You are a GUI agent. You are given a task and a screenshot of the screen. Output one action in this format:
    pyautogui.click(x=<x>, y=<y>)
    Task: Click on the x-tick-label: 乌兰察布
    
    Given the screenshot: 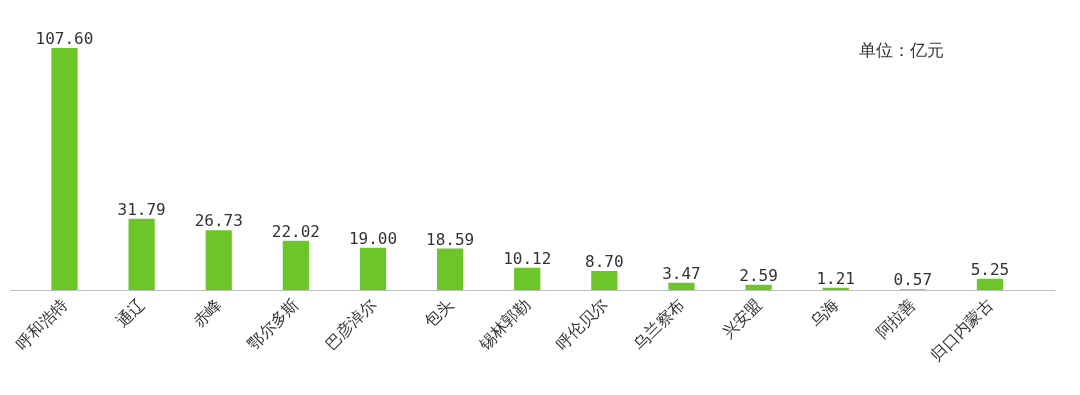 What is the action you would take?
    pyautogui.click(x=659, y=324)
    